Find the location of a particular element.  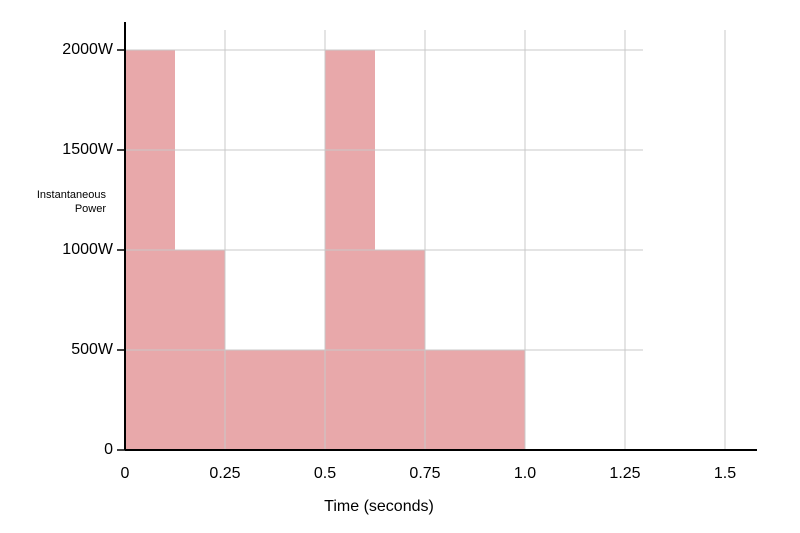

x-tick-label: 1.25 is located at coordinates (624, 473).